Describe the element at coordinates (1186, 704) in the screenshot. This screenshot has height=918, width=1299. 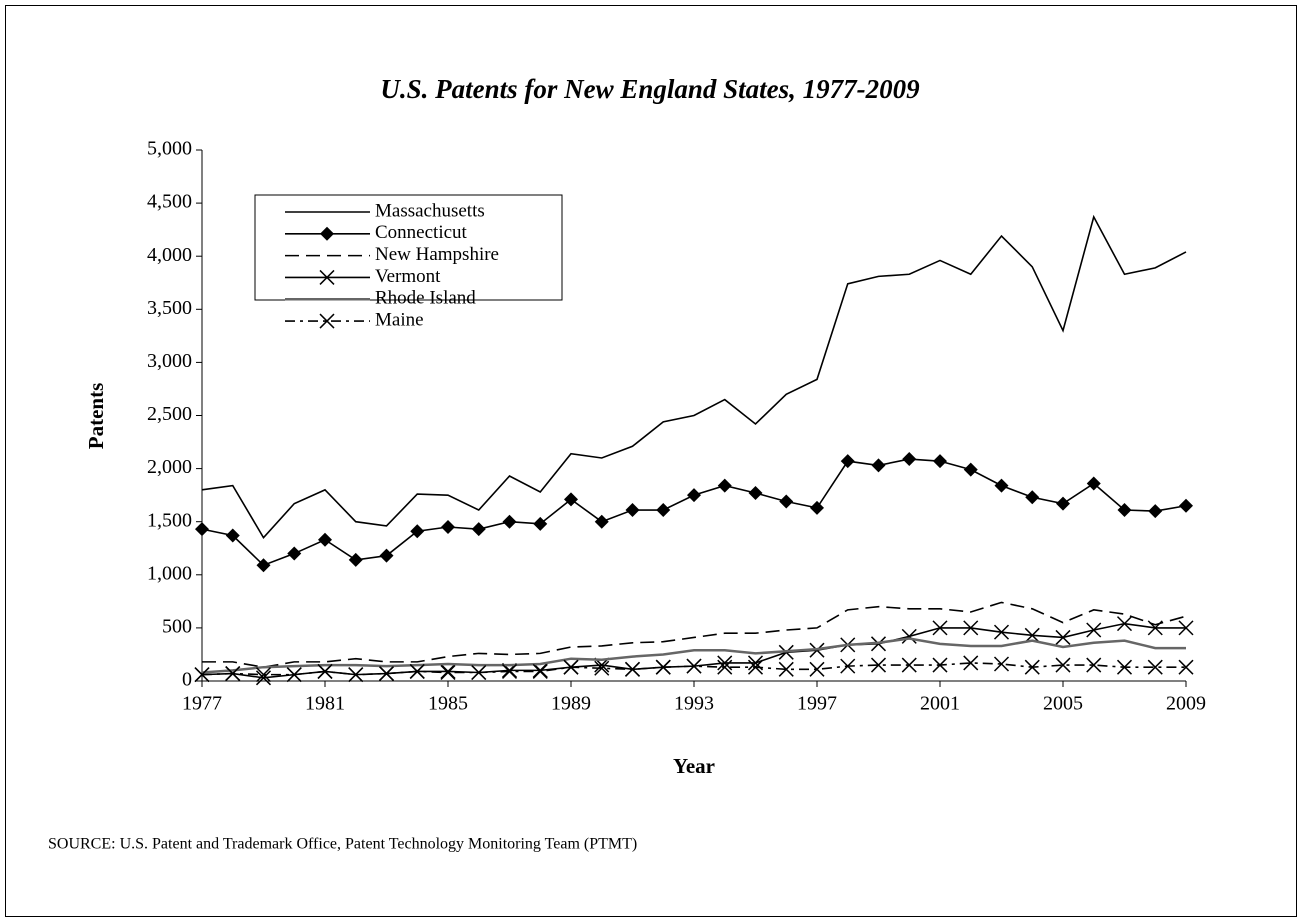
I see `x-tick-label: 2009` at that location.